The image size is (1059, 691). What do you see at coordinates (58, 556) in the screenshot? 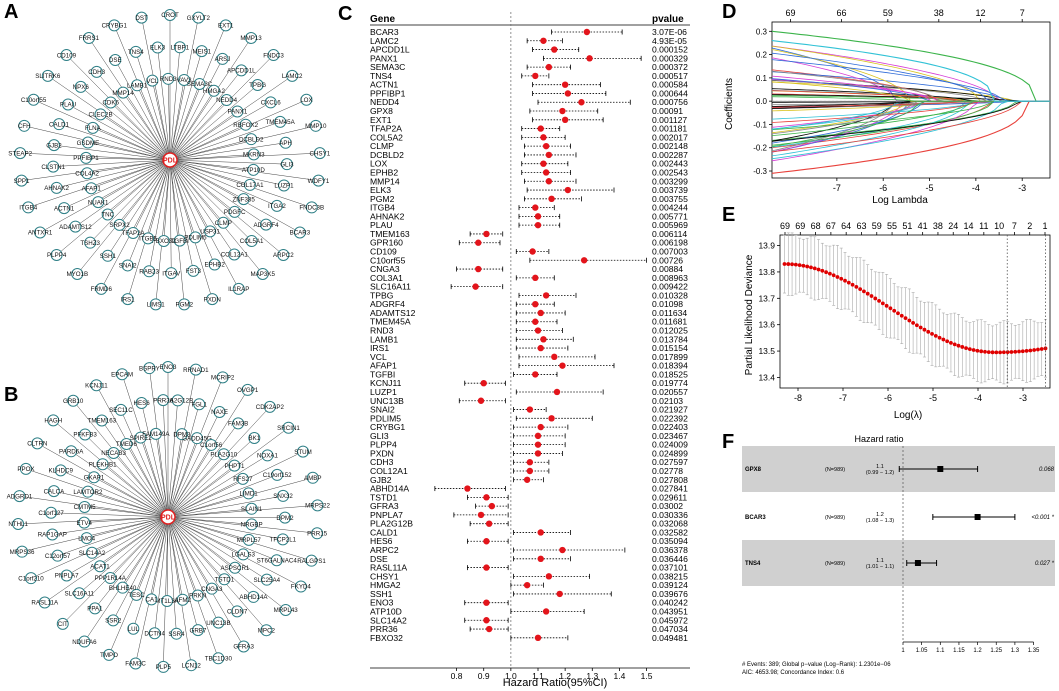
I see `network-b-node-label: C12orf57` at bounding box center [58, 556].